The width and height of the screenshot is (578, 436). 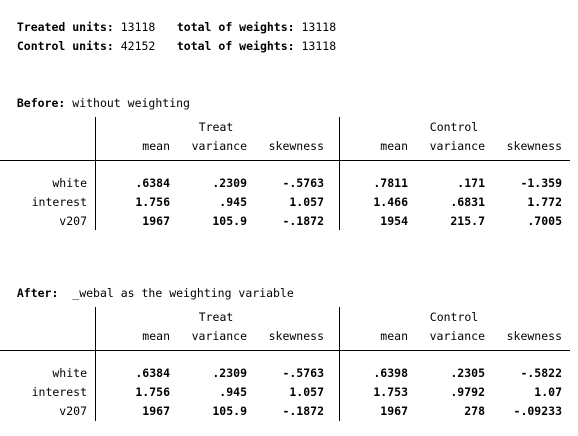 What do you see at coordinates (319, 46) in the screenshot?
I see `control-weights-value: 13118` at bounding box center [319, 46].